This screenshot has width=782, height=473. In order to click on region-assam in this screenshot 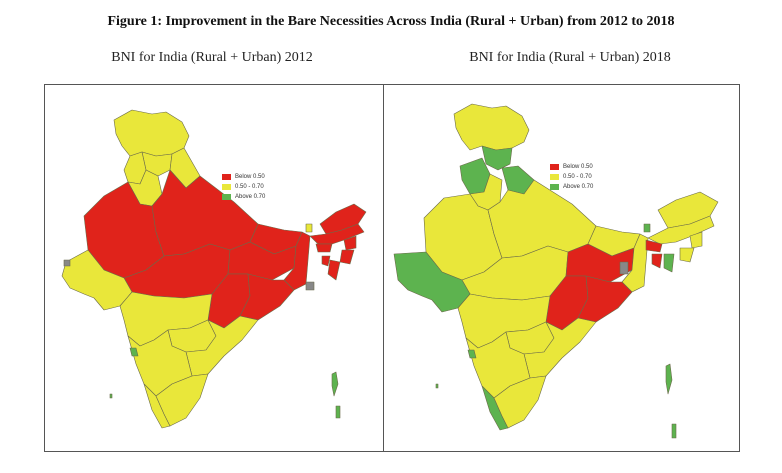, I will do `click(681, 230)`.